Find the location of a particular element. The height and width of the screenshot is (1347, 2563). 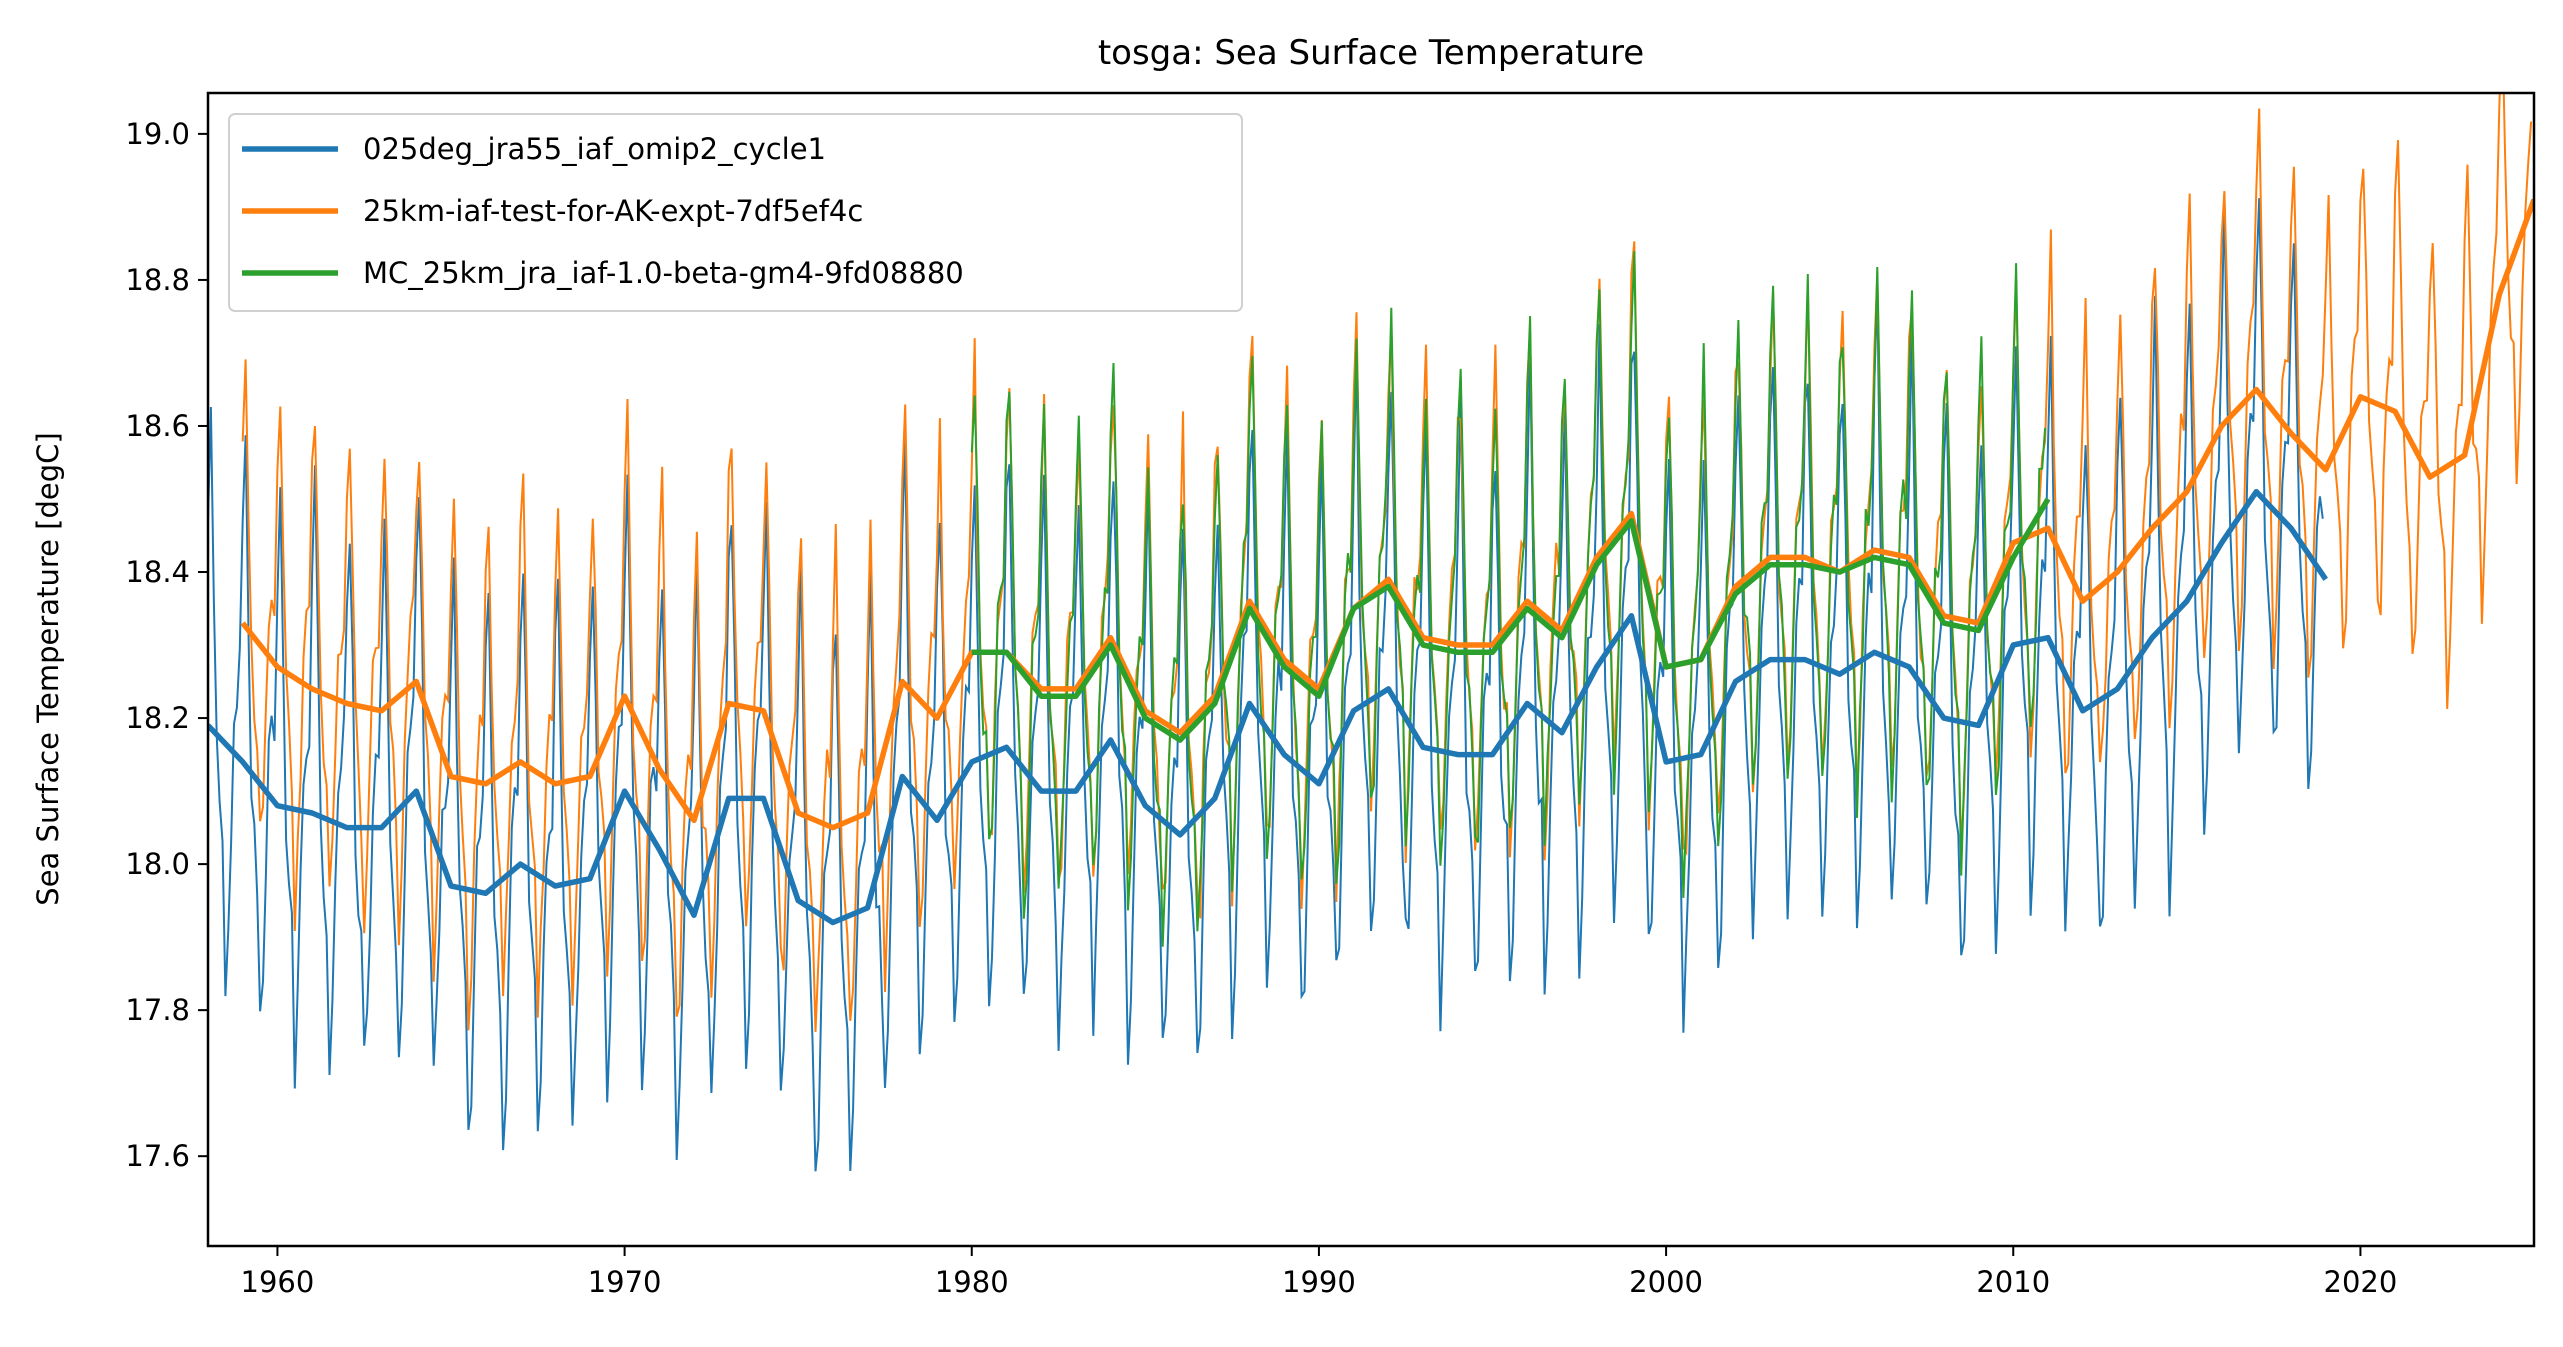

y-tick-label: 18.2 is located at coordinates (157, 718).